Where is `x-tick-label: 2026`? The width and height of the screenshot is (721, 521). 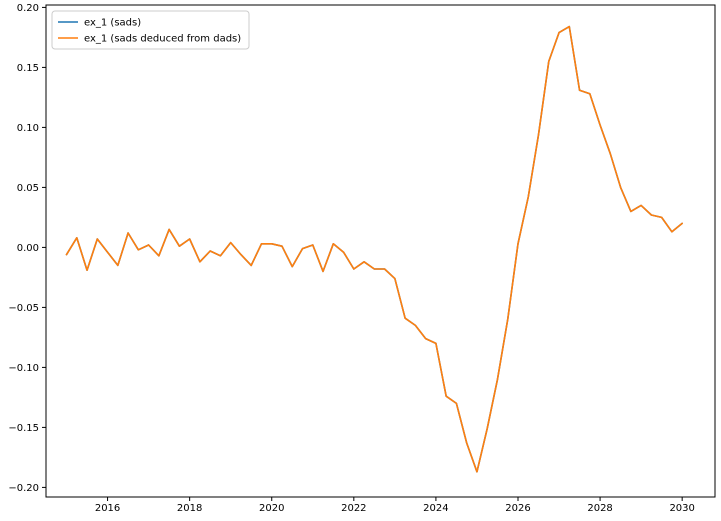 x-tick-label: 2026 is located at coordinates (517, 508).